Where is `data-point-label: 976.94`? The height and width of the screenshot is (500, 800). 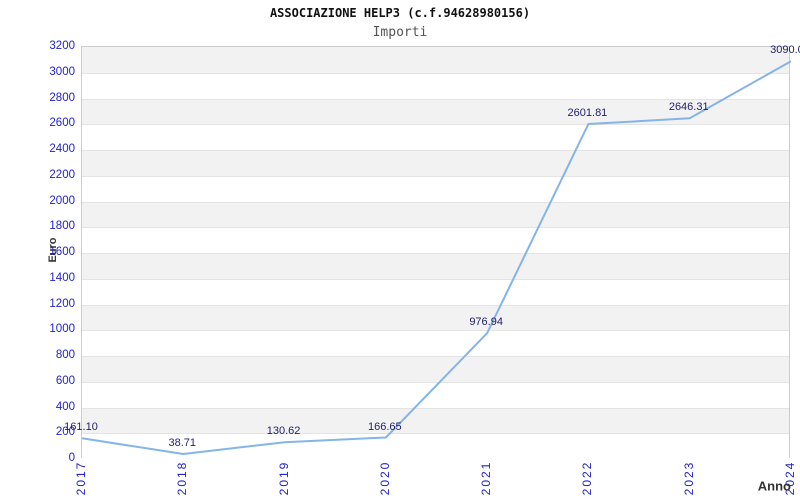
data-point-label: 976.94 is located at coordinates (486, 322).